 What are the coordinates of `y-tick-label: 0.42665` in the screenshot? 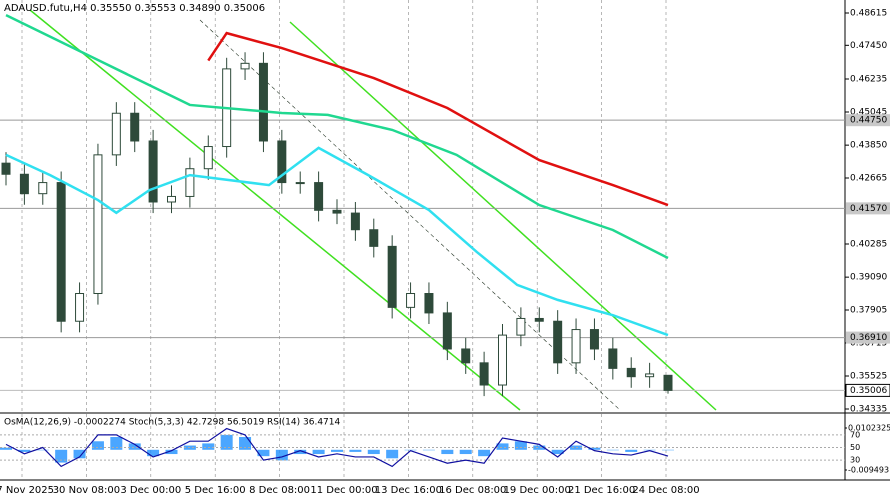 It's located at (868, 179).